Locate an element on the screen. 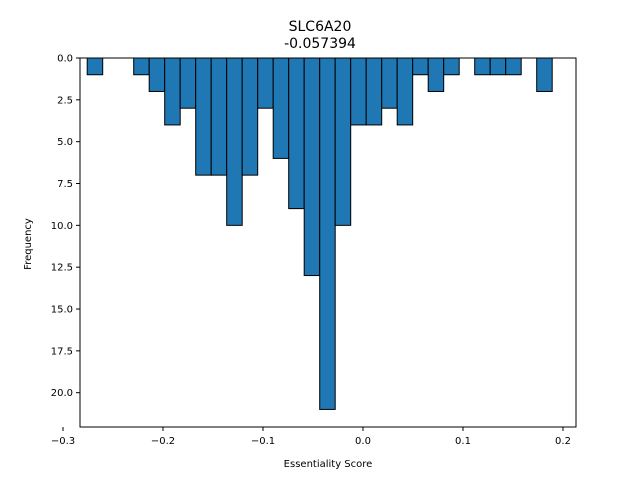  y-tick-label: 10.0 is located at coordinates (62, 226).